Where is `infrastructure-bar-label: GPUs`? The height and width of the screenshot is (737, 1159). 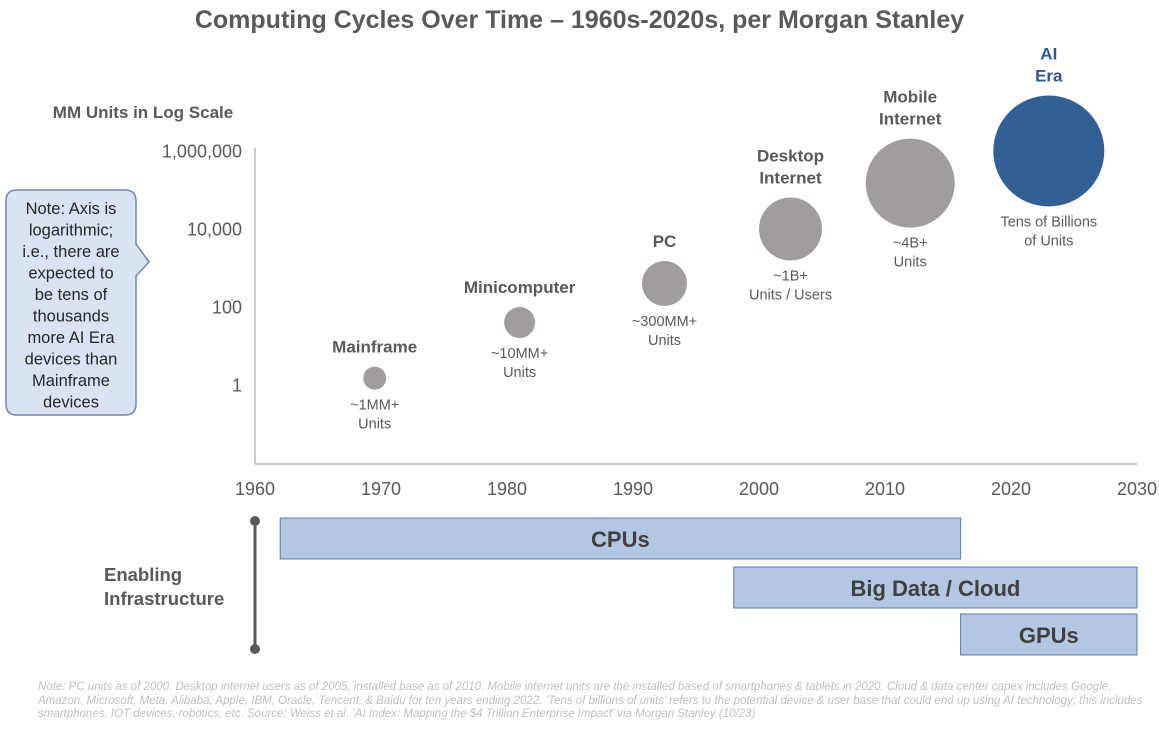 infrastructure-bar-label: GPUs is located at coordinates (1049, 635).